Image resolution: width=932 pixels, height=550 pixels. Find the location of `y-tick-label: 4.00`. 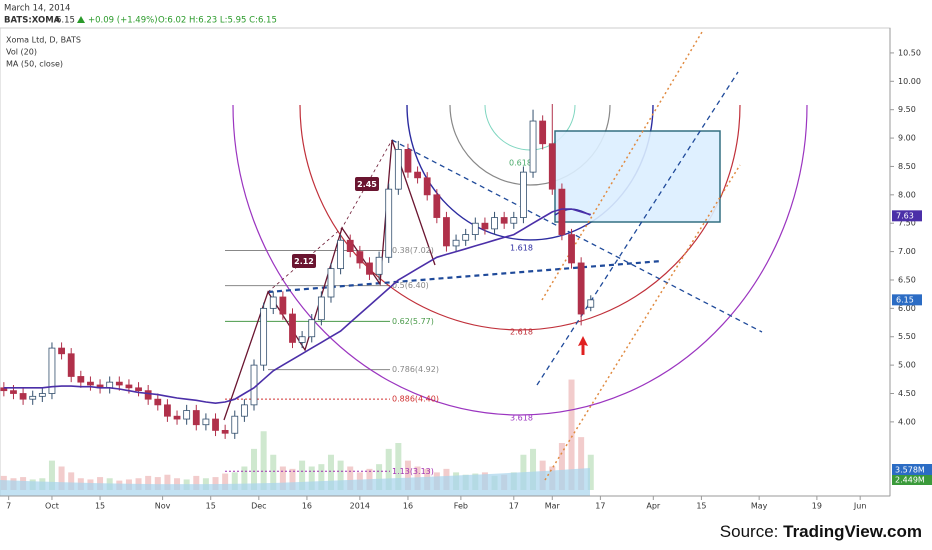

y-tick-label: 4.00 is located at coordinates (907, 421).